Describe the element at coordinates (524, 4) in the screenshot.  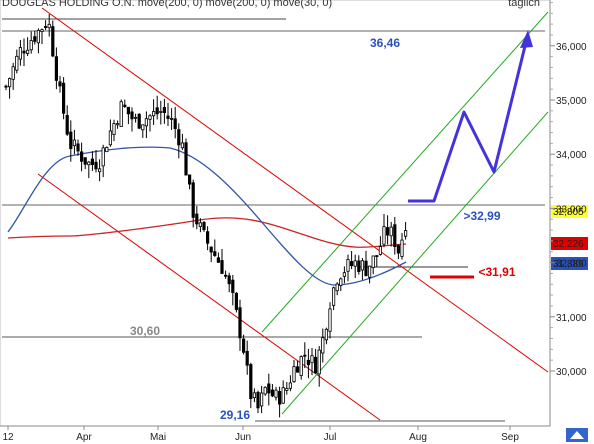
I see `period-label: täglich` at that location.